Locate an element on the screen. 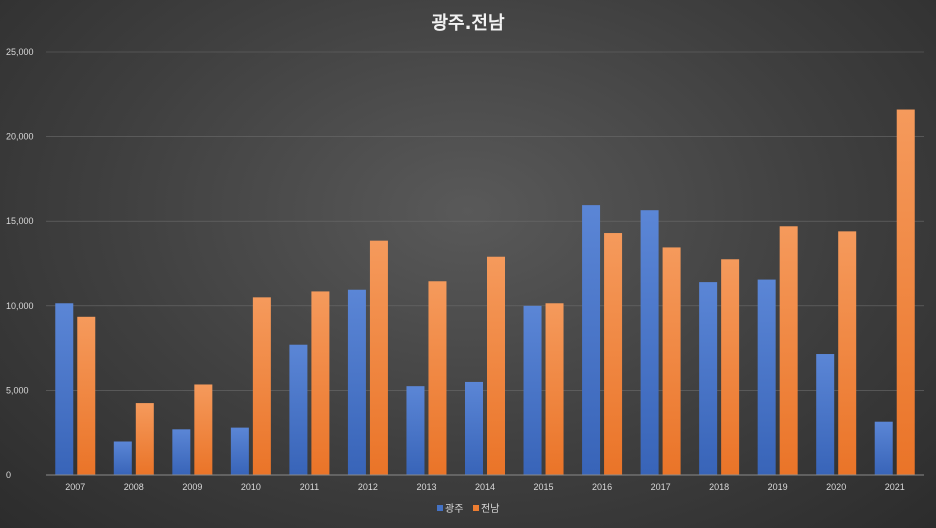 This screenshot has width=936, height=528. y-tick-label: 20,000 is located at coordinates (20, 137).